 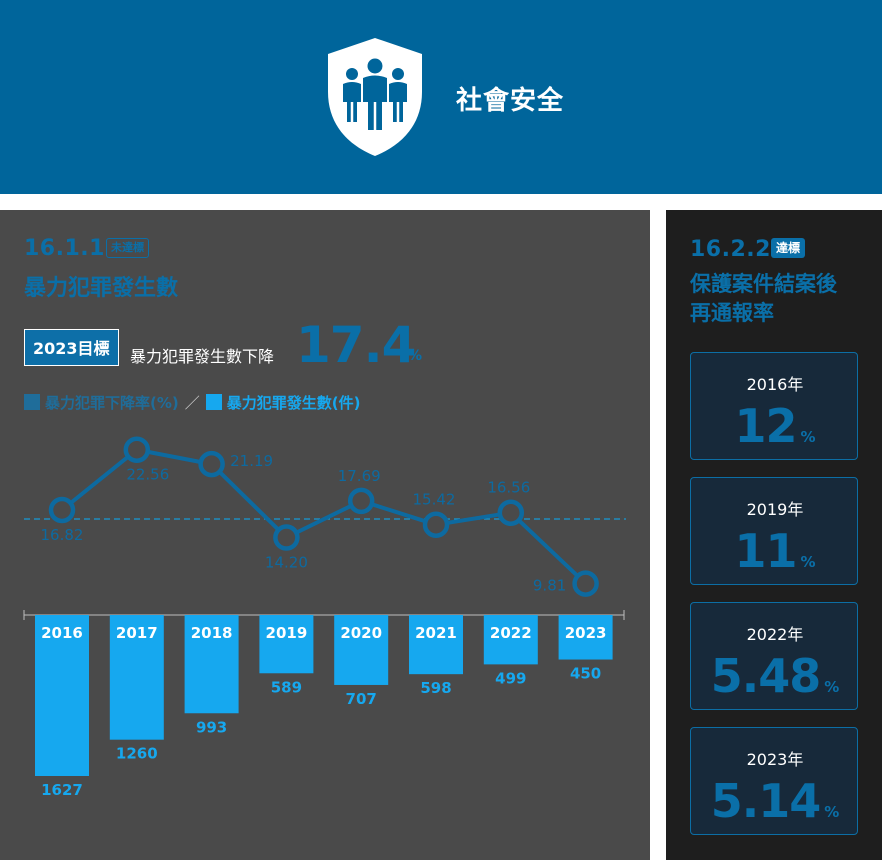 I want to click on page-title: 社會安全, so click(x=510, y=101).